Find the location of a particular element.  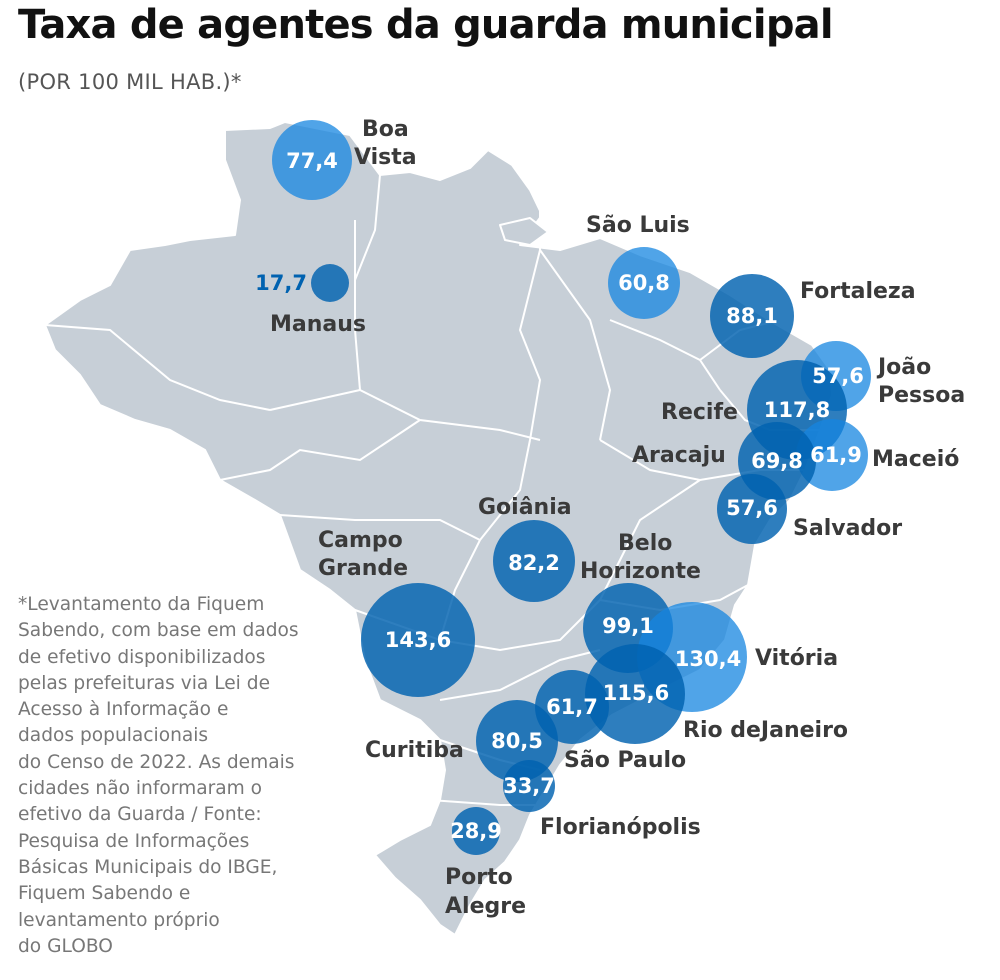

label-aracaju: Aracaju is located at coordinates (679, 455).